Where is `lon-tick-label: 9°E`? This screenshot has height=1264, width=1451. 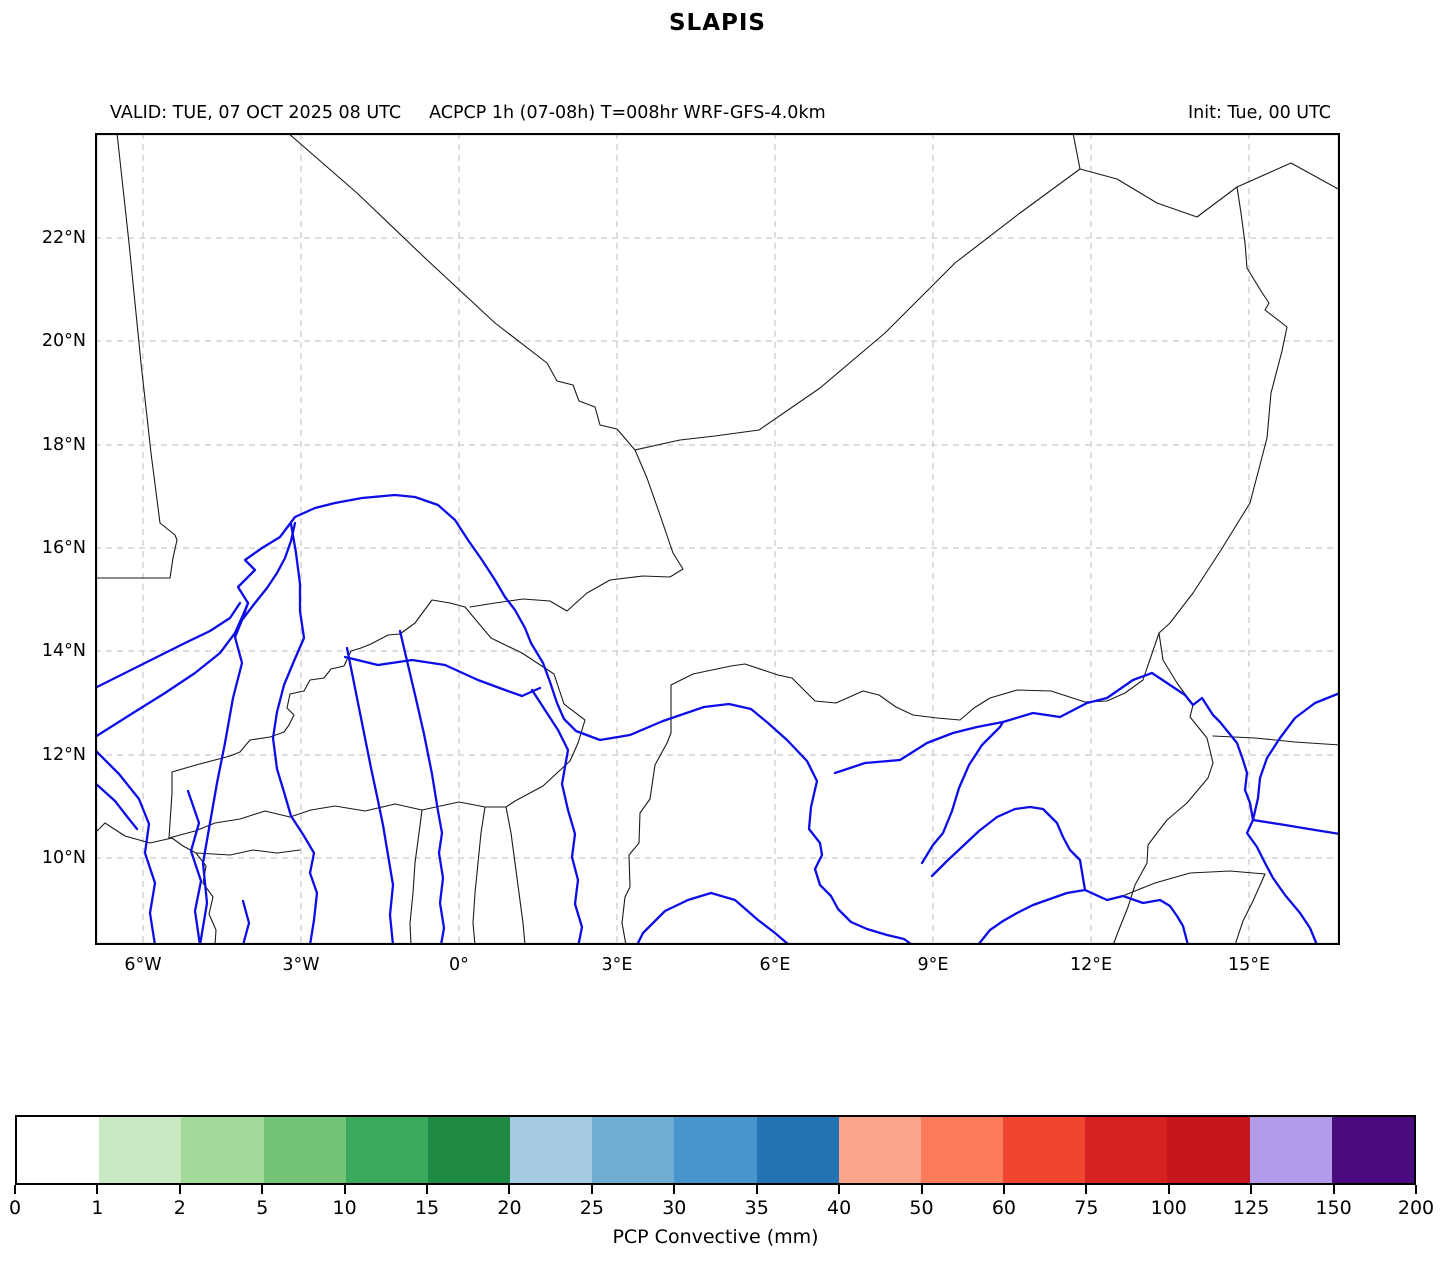
lon-tick-label: 9°E is located at coordinates (933, 965).